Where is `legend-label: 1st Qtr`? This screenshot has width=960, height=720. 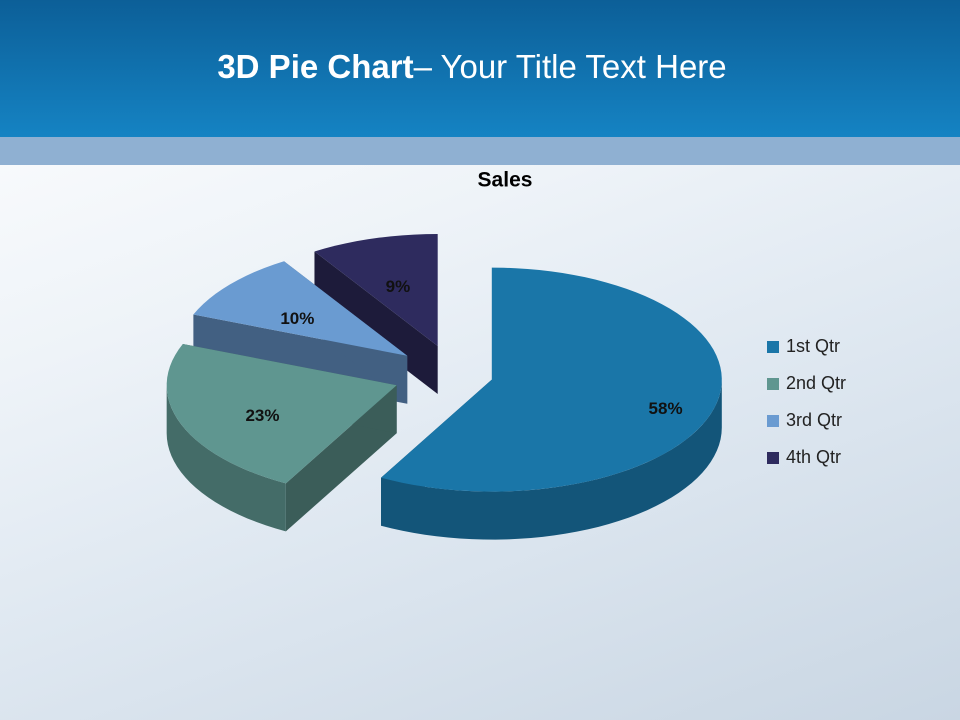 legend-label: 1st Qtr is located at coordinates (813, 346).